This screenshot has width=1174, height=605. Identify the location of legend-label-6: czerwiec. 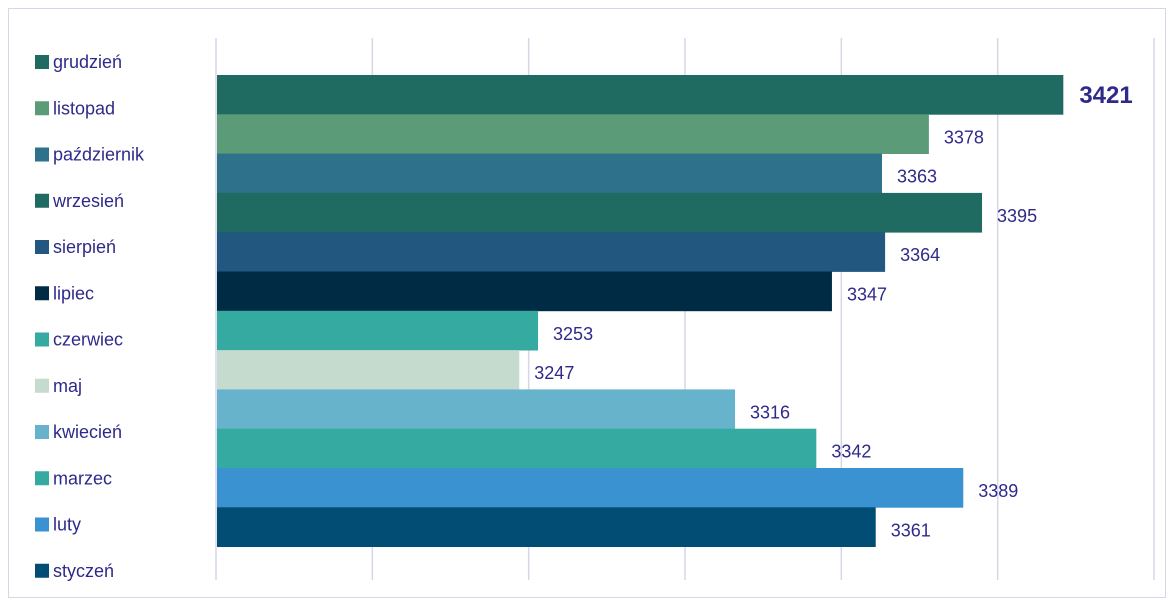
(88, 340).